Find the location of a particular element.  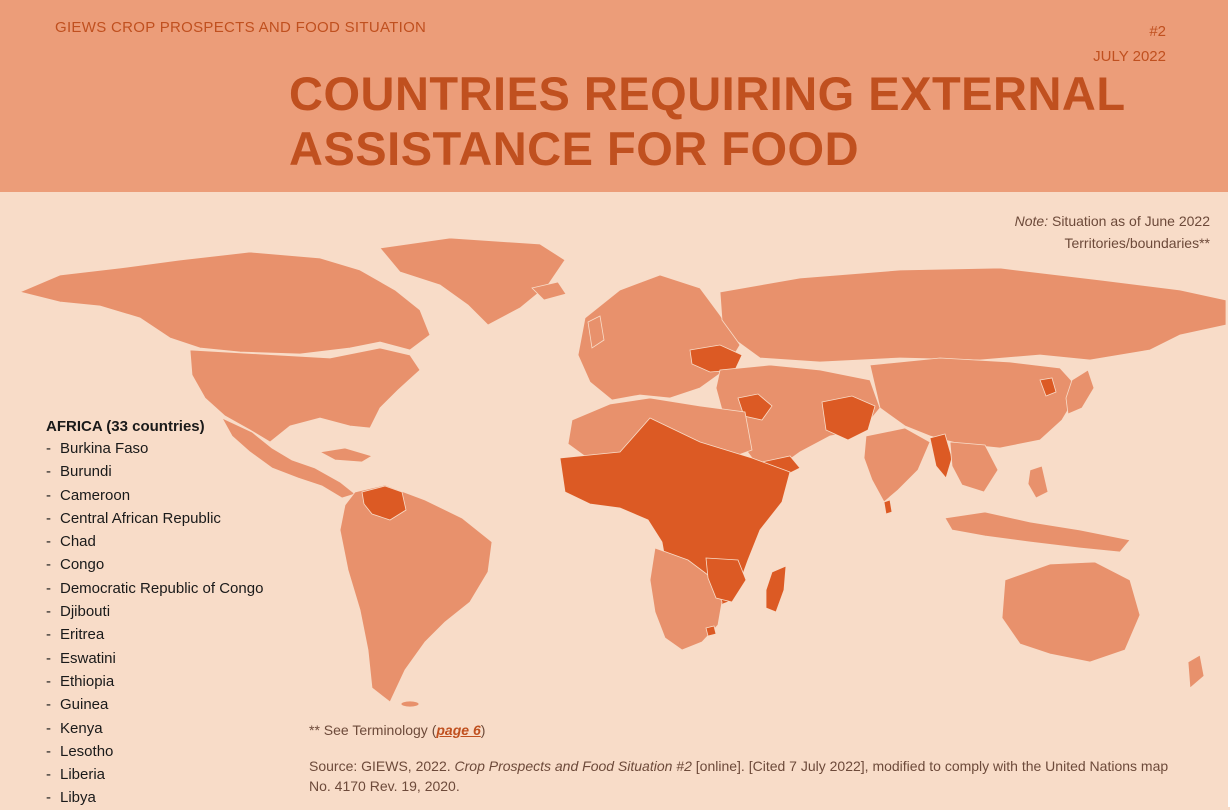

indonesia is located at coordinates (1037, 532).